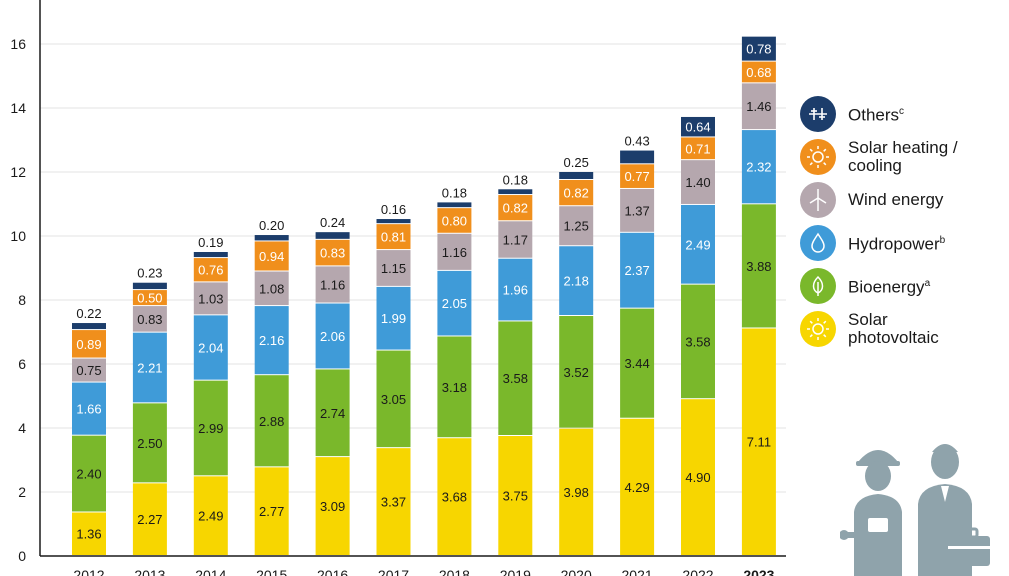 The width and height of the screenshot is (1009, 576). I want to click on data-label: 3.09, so click(332, 506).